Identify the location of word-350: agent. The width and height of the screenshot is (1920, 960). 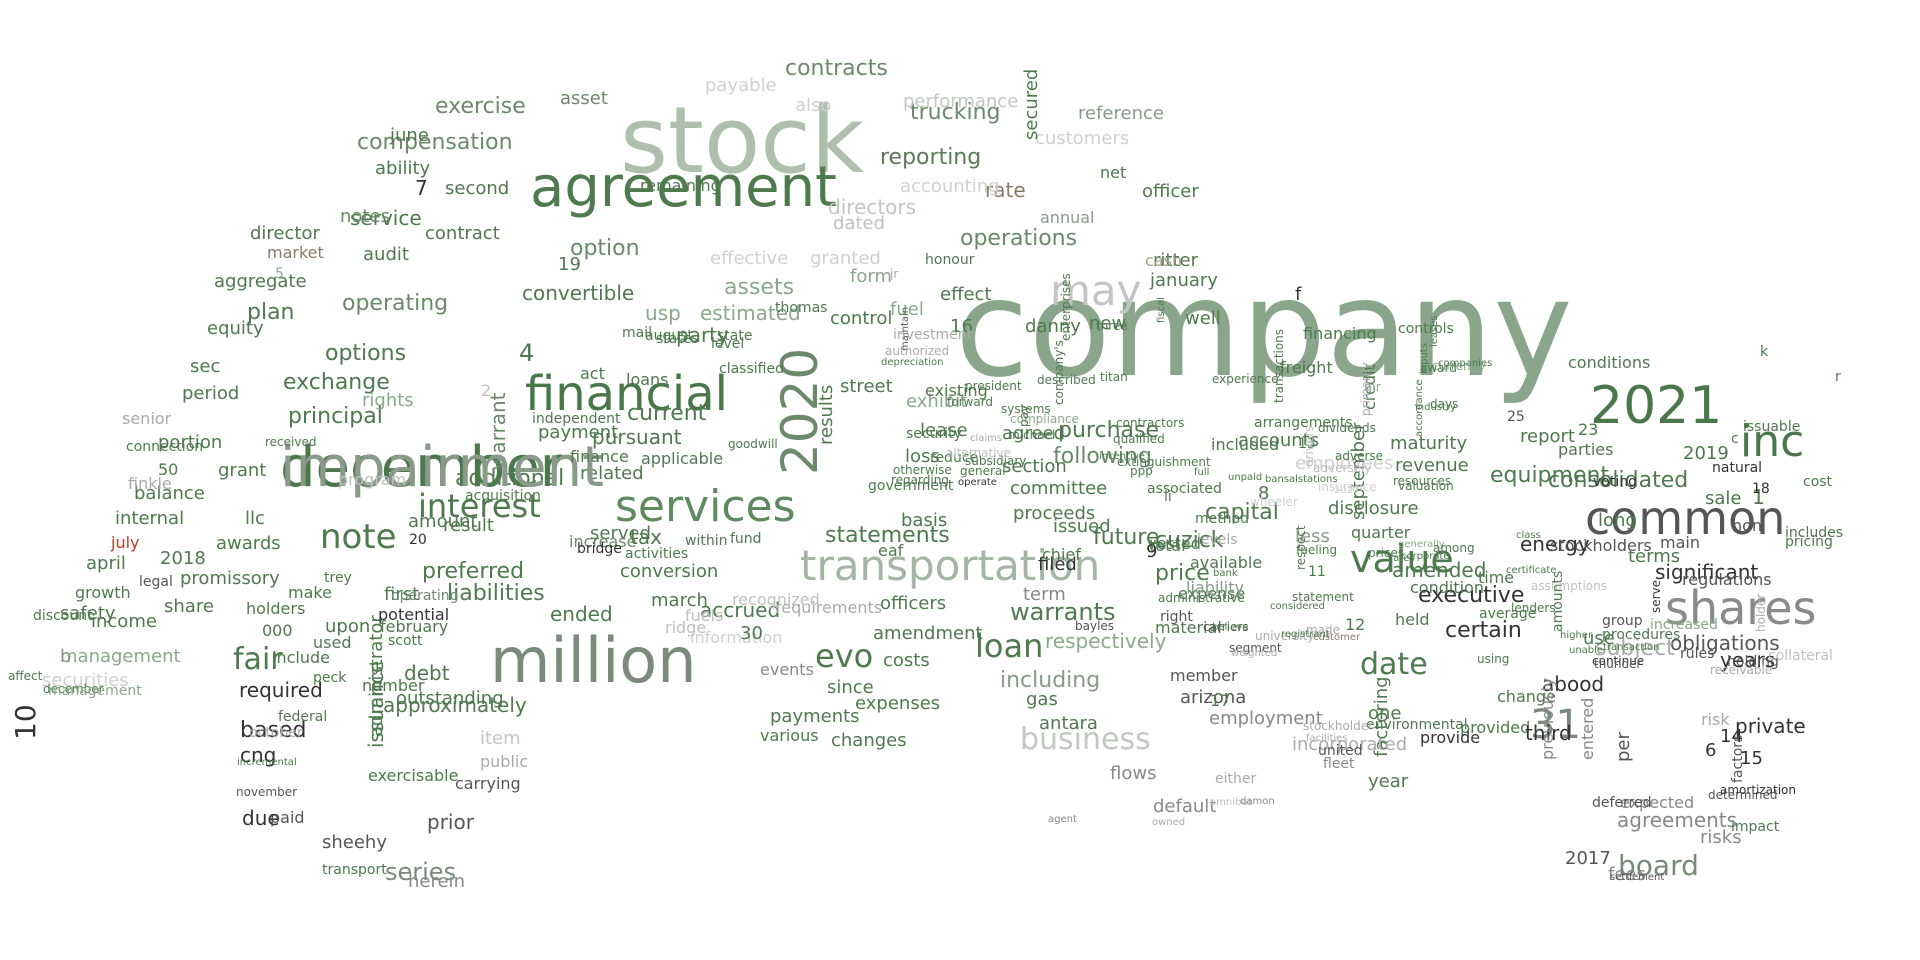
(1062, 819).